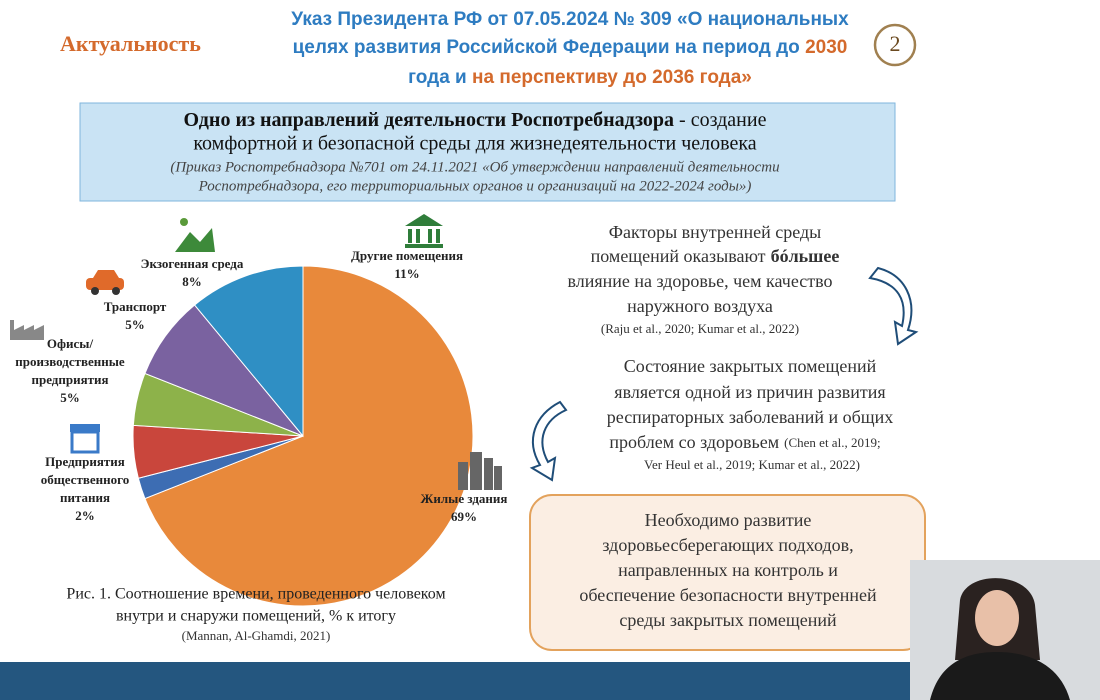  Describe the element at coordinates (723, 77) in the screenshot. I see `title-part: года»` at that location.